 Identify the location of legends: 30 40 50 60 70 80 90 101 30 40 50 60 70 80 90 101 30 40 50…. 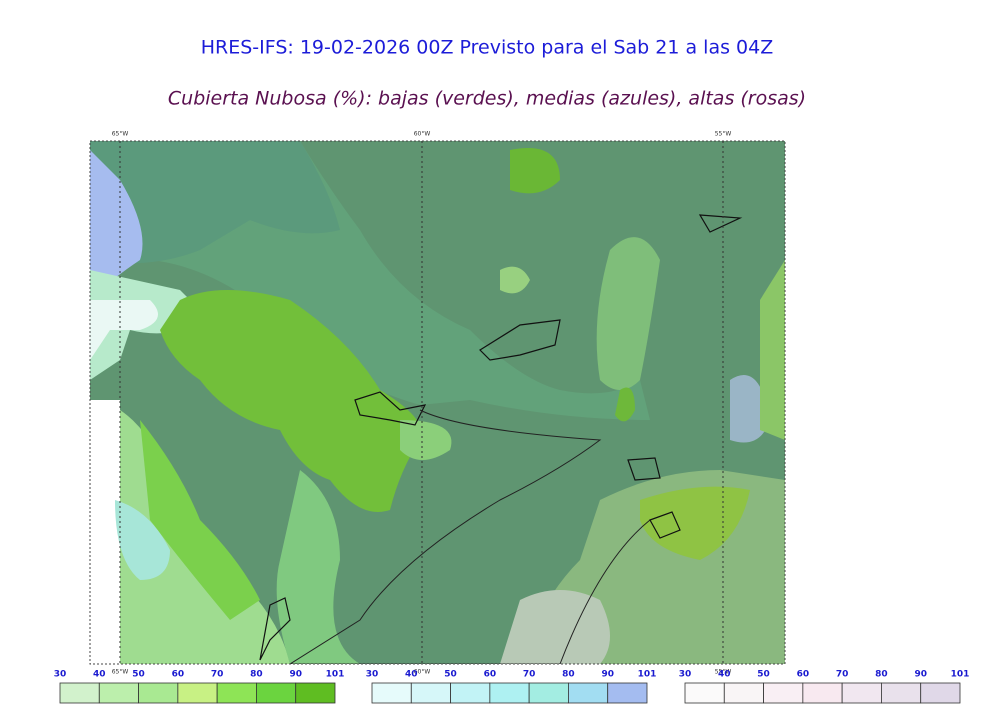
(512, 687).